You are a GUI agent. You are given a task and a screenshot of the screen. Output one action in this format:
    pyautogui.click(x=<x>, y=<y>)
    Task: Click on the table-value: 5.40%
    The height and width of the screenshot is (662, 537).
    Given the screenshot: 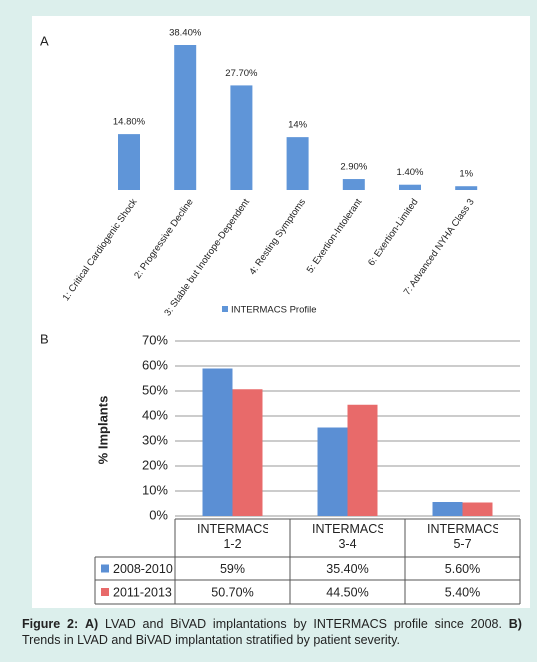 What is the action you would take?
    pyautogui.click(x=462, y=592)
    